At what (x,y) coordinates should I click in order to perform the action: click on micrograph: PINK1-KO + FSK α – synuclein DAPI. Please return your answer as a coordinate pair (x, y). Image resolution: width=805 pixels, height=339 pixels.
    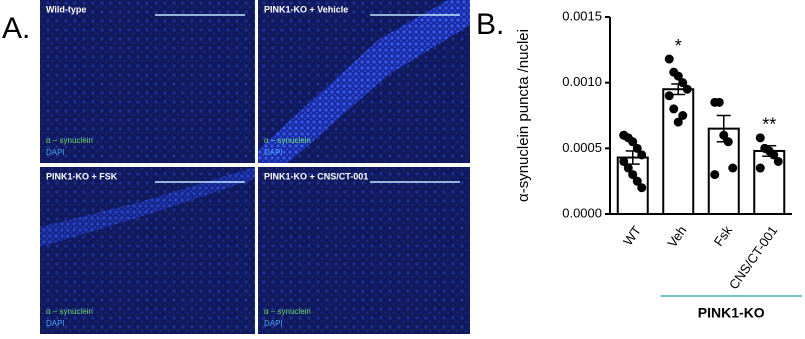
    Looking at the image, I should click on (147, 250).